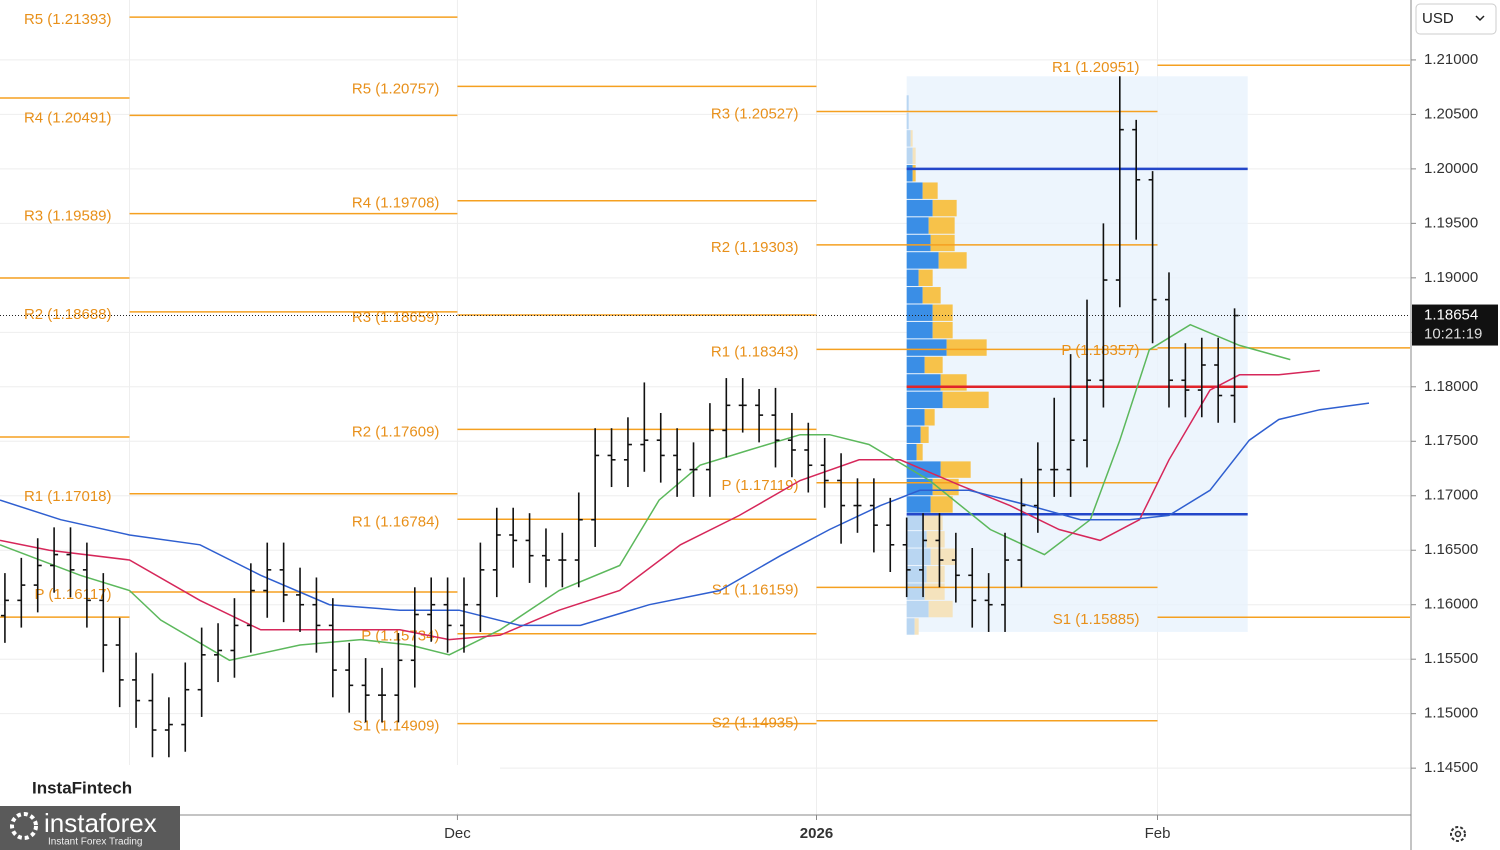  Describe the element at coordinates (68, 496) in the screenshot. I see `pivot-label: R1 (1.17018)` at that location.